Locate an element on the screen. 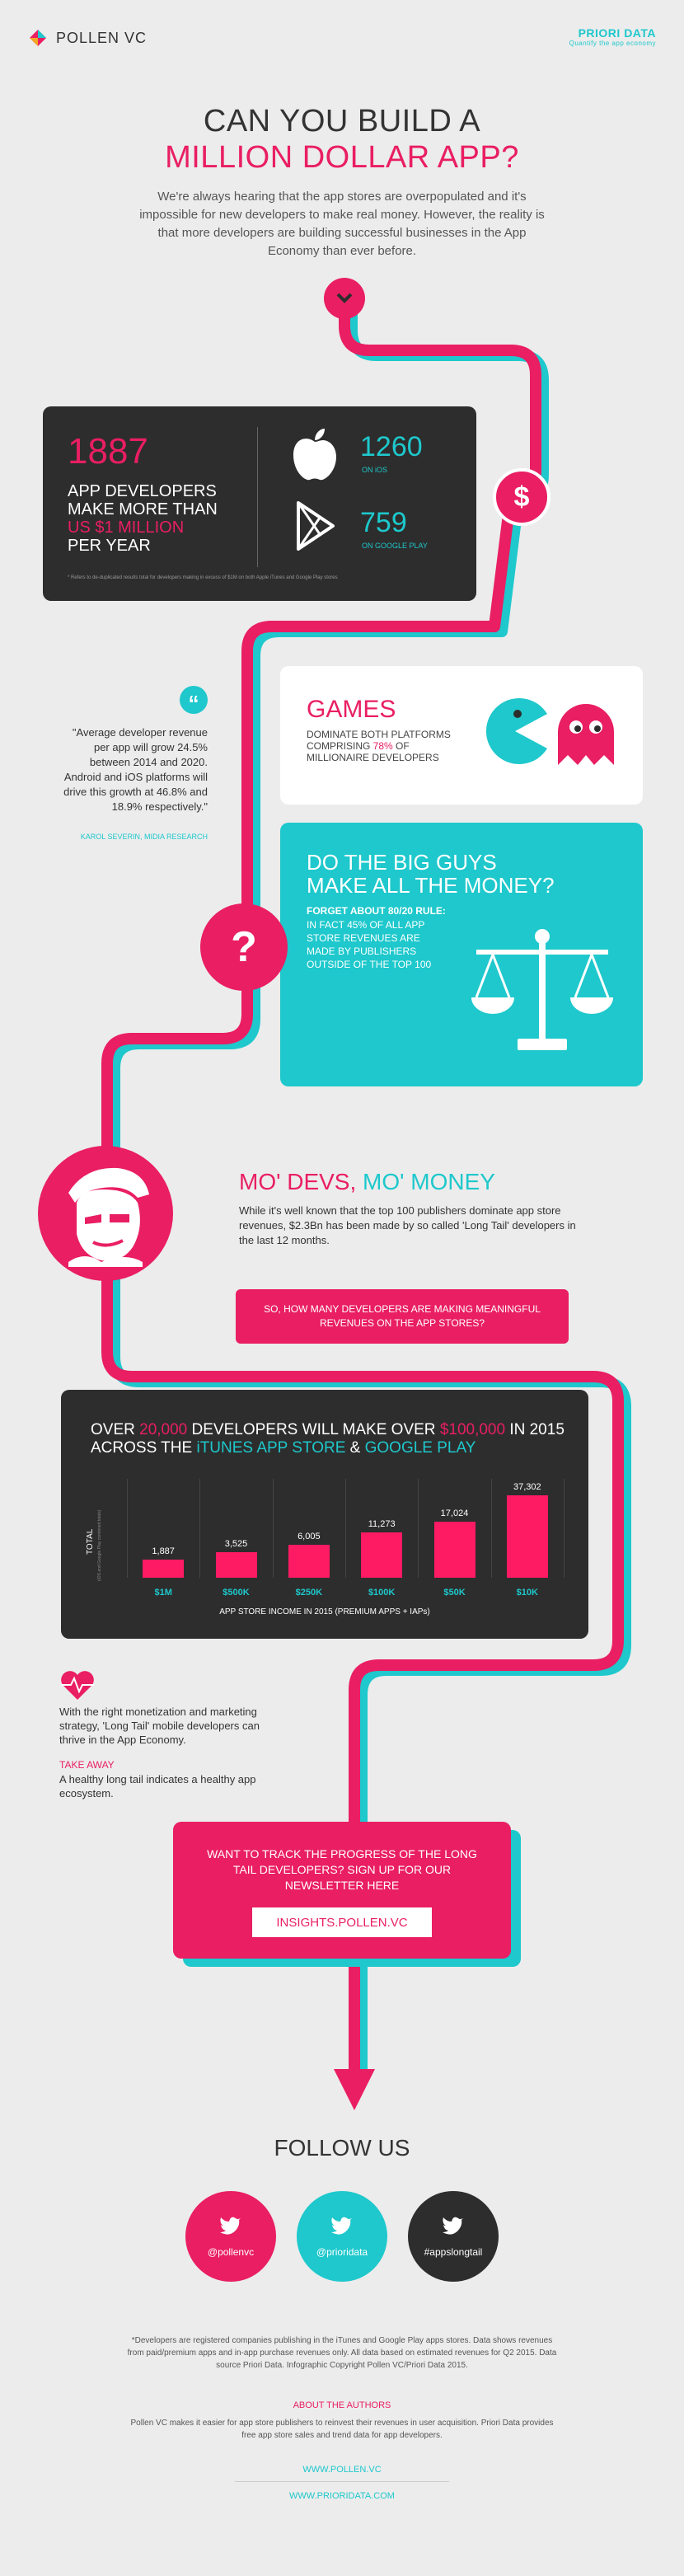 The image size is (684, 2576). scroll-down-button is located at coordinates (344, 298).